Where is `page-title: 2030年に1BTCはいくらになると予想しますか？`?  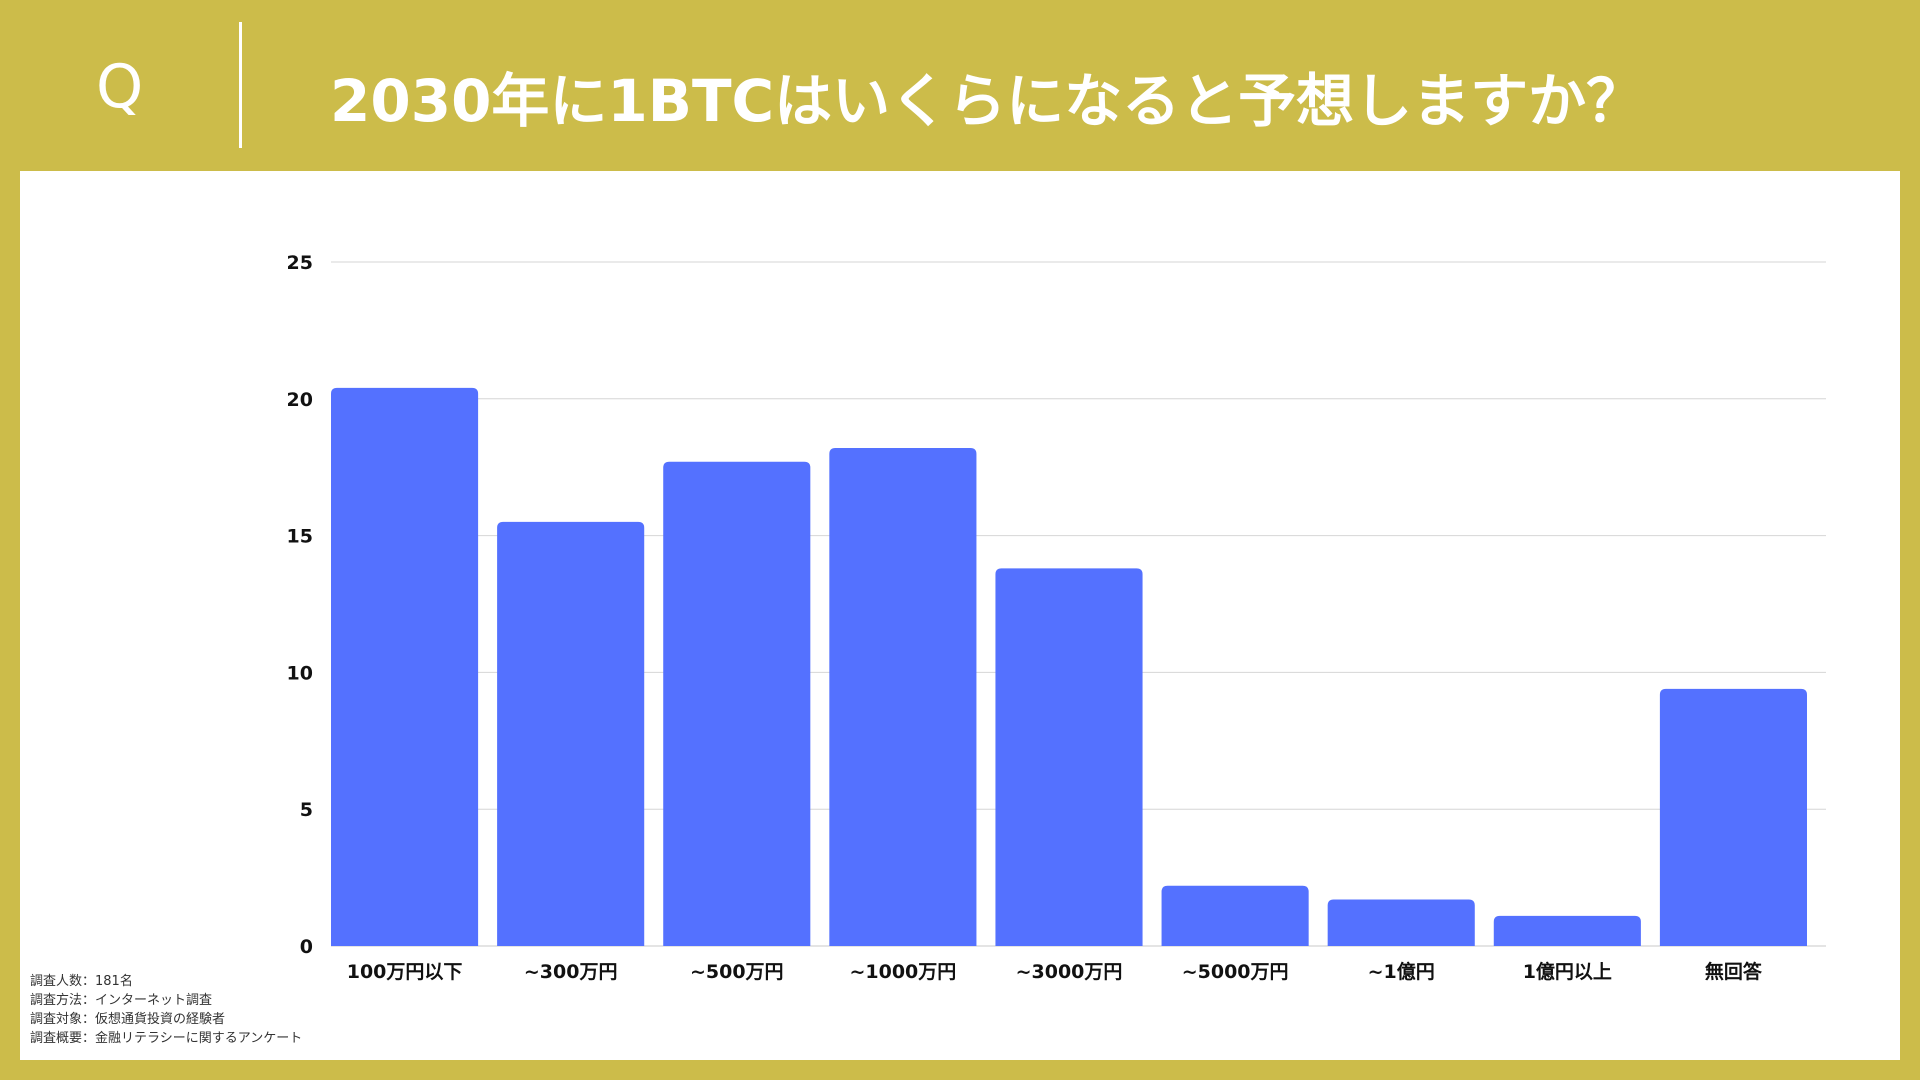
page-title: 2030年に1BTCはいくらになると予想しますか？ is located at coordinates (987, 101).